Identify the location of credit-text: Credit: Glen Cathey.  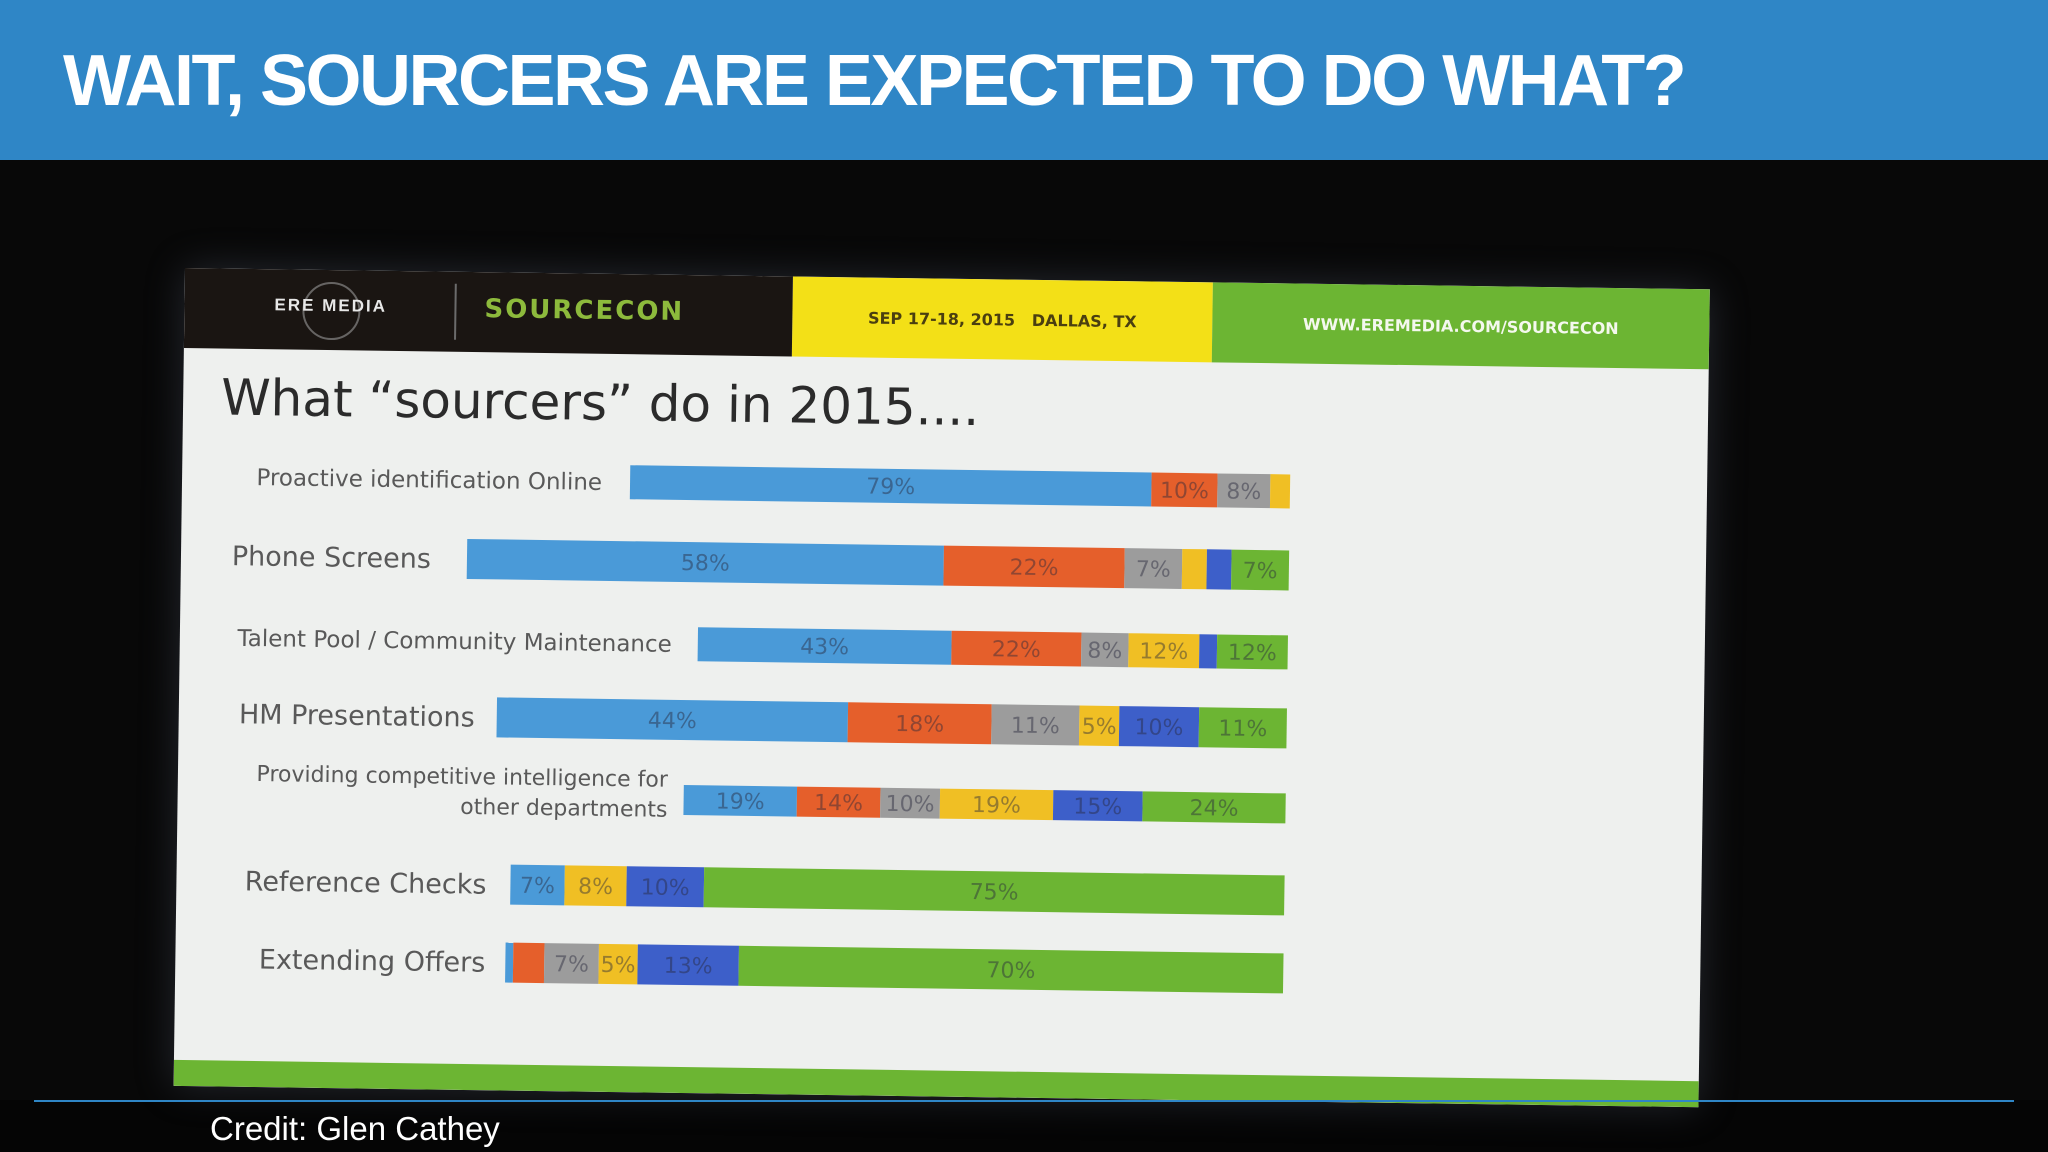
(355, 1128).